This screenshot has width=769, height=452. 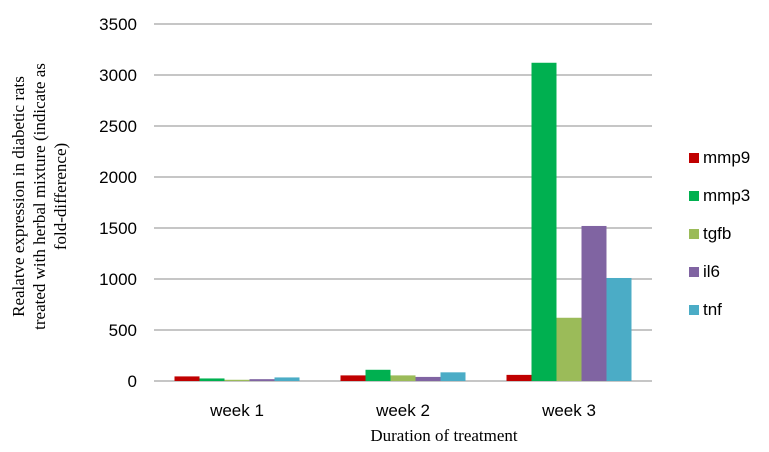 I want to click on y-axis-title-line: Realatve expression in diabetic rats, so click(x=18, y=196).